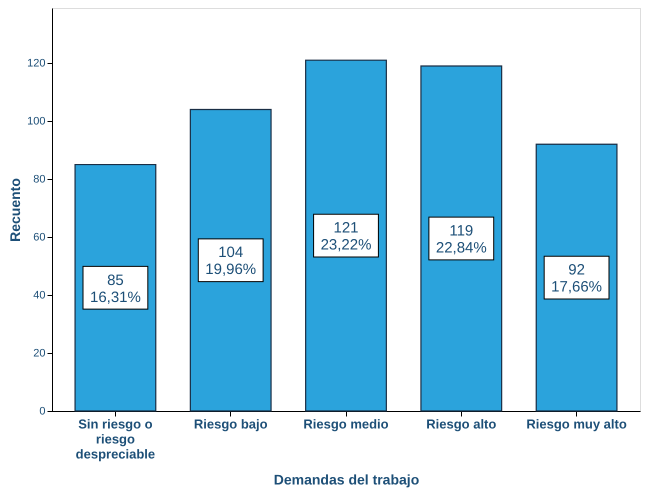 This screenshot has height=495, width=648. What do you see at coordinates (39, 354) in the screenshot?
I see `y-tick-label: 20` at bounding box center [39, 354].